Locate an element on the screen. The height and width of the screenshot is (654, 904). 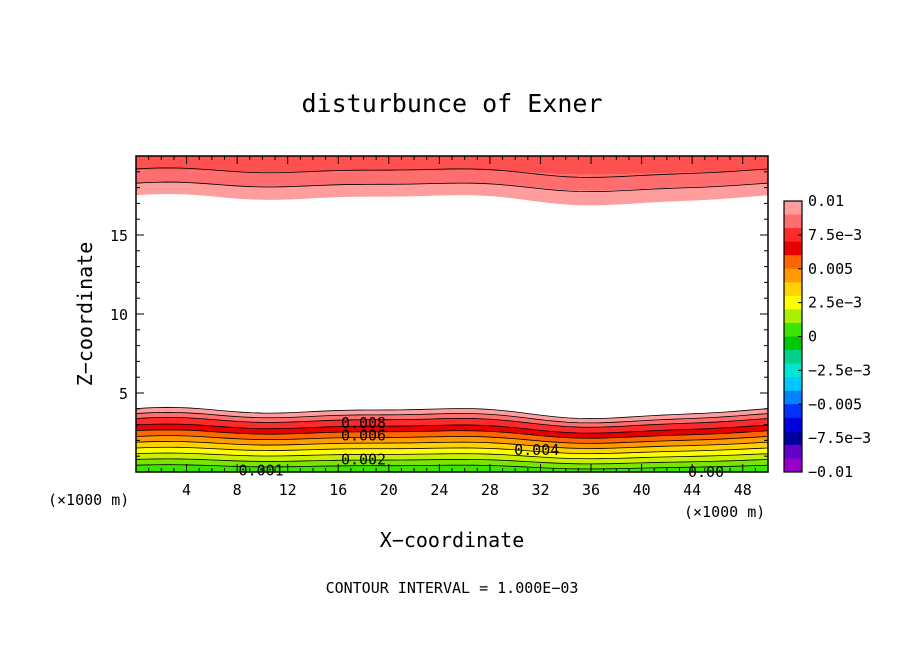
x-tick-label: 32 is located at coordinates (540, 490).